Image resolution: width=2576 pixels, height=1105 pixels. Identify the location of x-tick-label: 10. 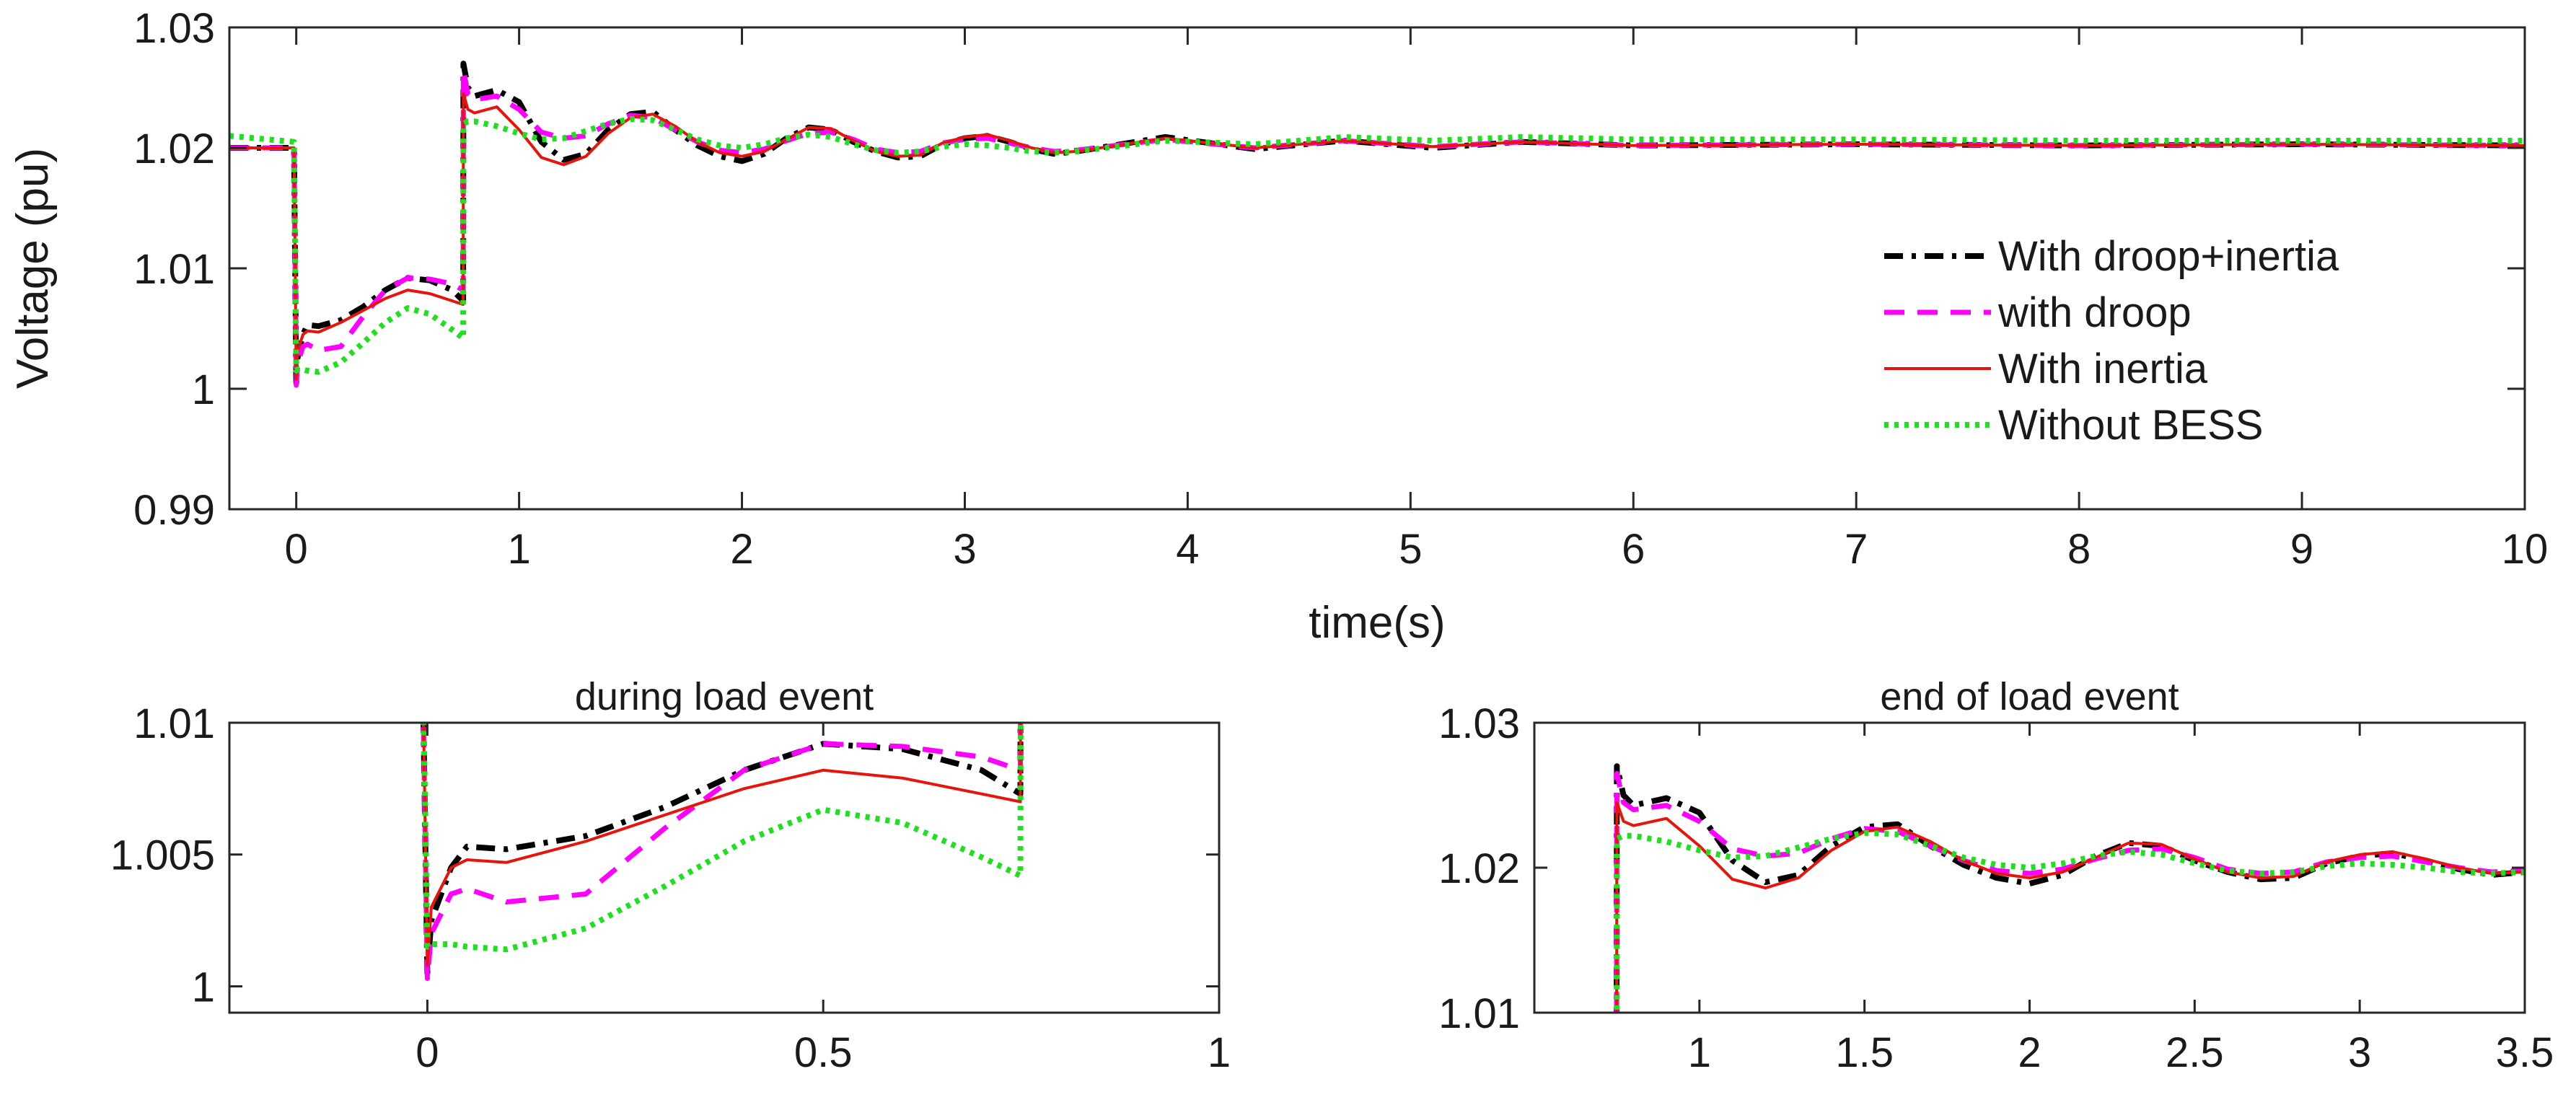
(2525, 549).